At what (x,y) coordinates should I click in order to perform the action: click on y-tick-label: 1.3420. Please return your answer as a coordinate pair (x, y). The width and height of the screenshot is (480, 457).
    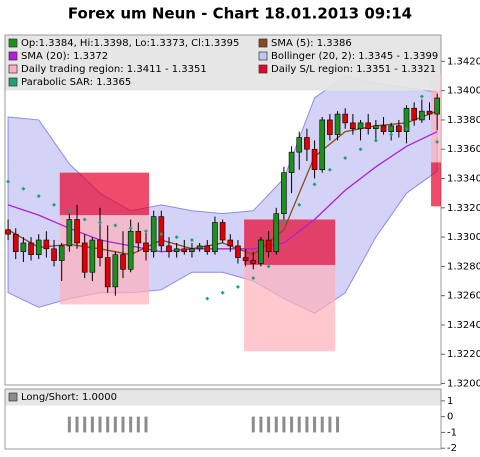
    Looking at the image, I should click on (463, 61).